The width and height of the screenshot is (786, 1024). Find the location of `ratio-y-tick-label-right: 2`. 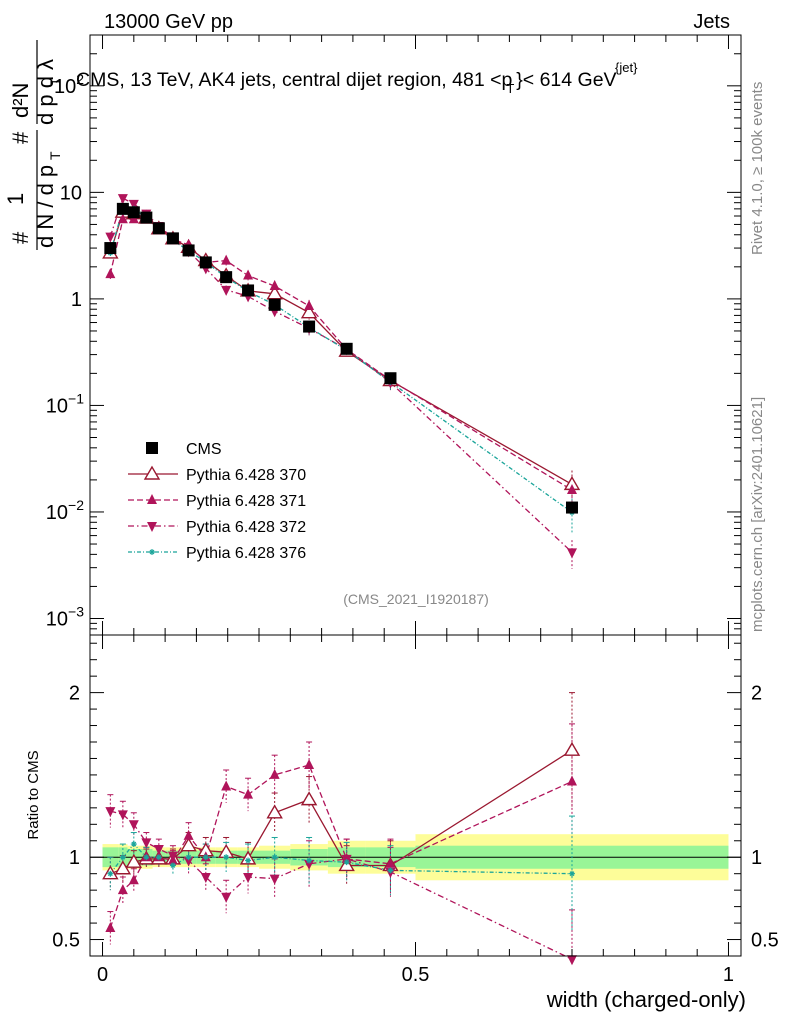

ratio-y-tick-label-right: 2 is located at coordinates (756, 694).